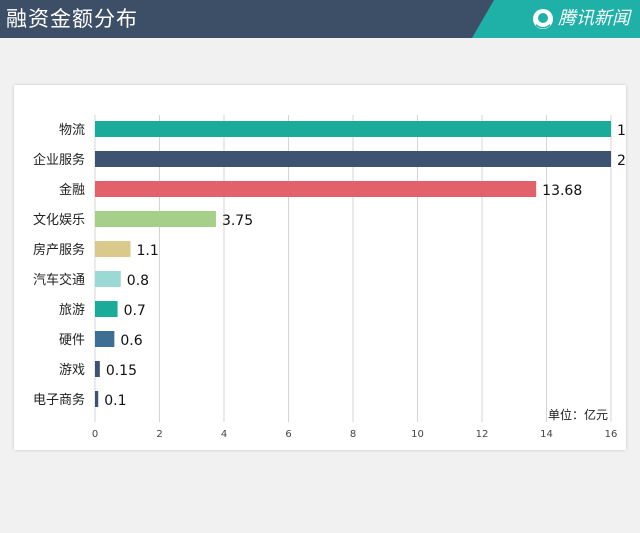 This screenshot has width=640, height=533. Describe the element at coordinates (611, 434) in the screenshot. I see `x-tick-label: 16` at that location.